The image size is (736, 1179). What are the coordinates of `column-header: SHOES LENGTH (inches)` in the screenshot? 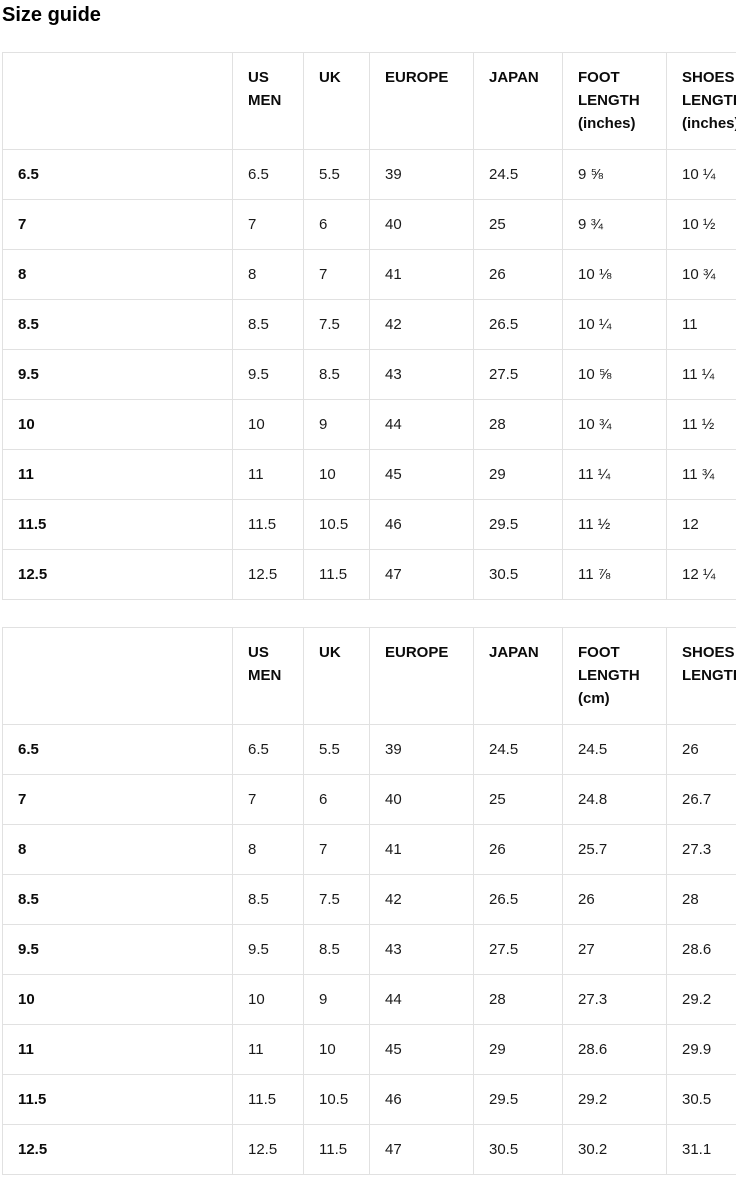 It's located at (701, 101).